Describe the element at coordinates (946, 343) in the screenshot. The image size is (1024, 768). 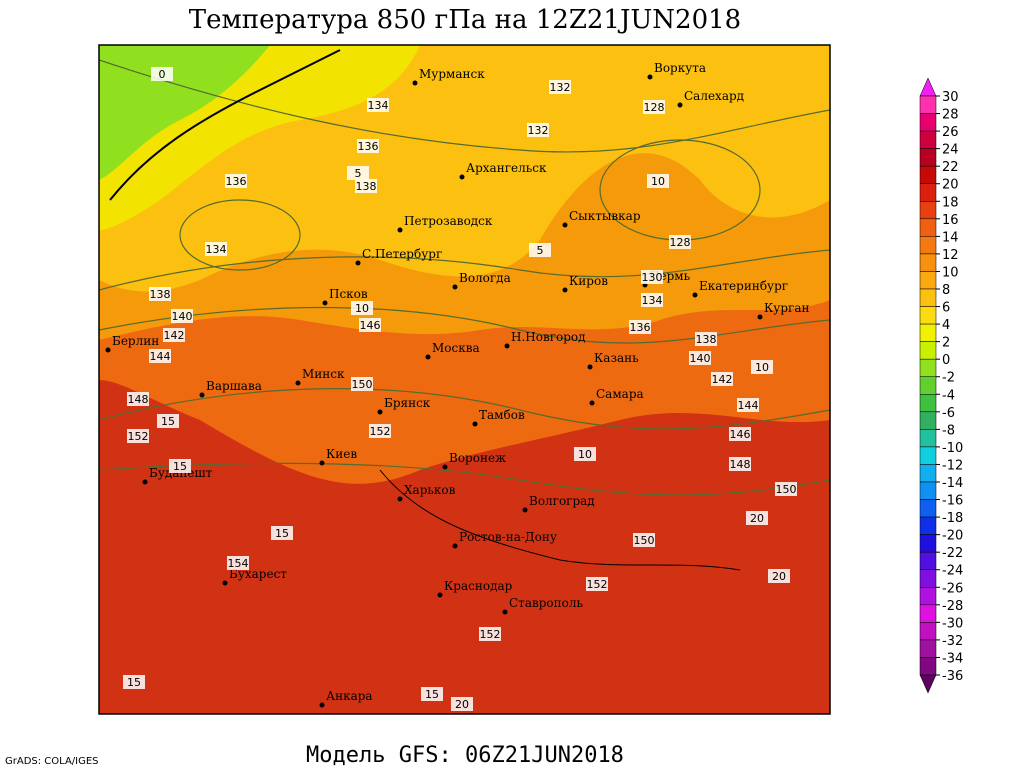
I see `colorbar-label: 2` at that location.